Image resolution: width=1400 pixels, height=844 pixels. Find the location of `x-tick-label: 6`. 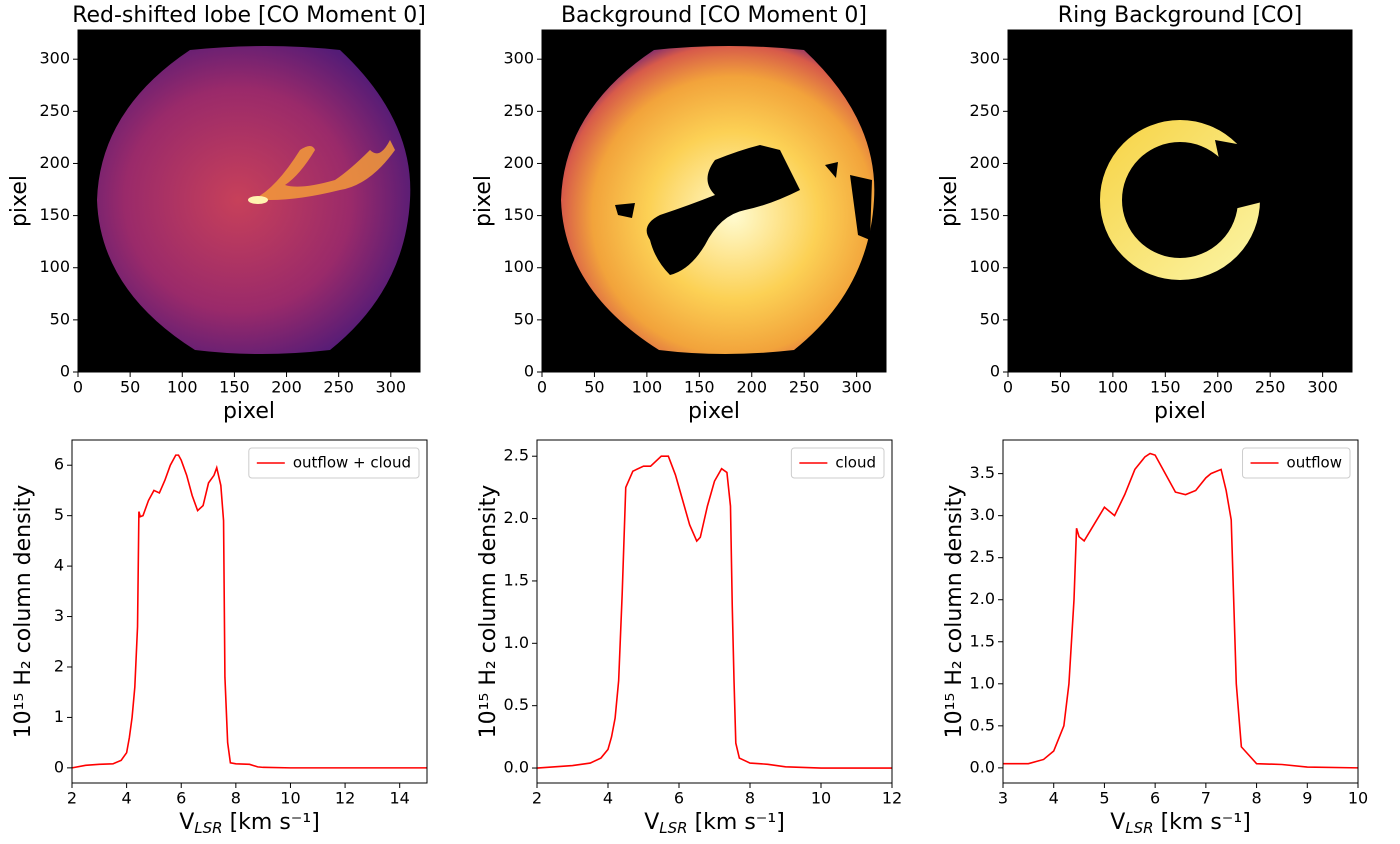

x-tick-label: 6 is located at coordinates (181, 798).